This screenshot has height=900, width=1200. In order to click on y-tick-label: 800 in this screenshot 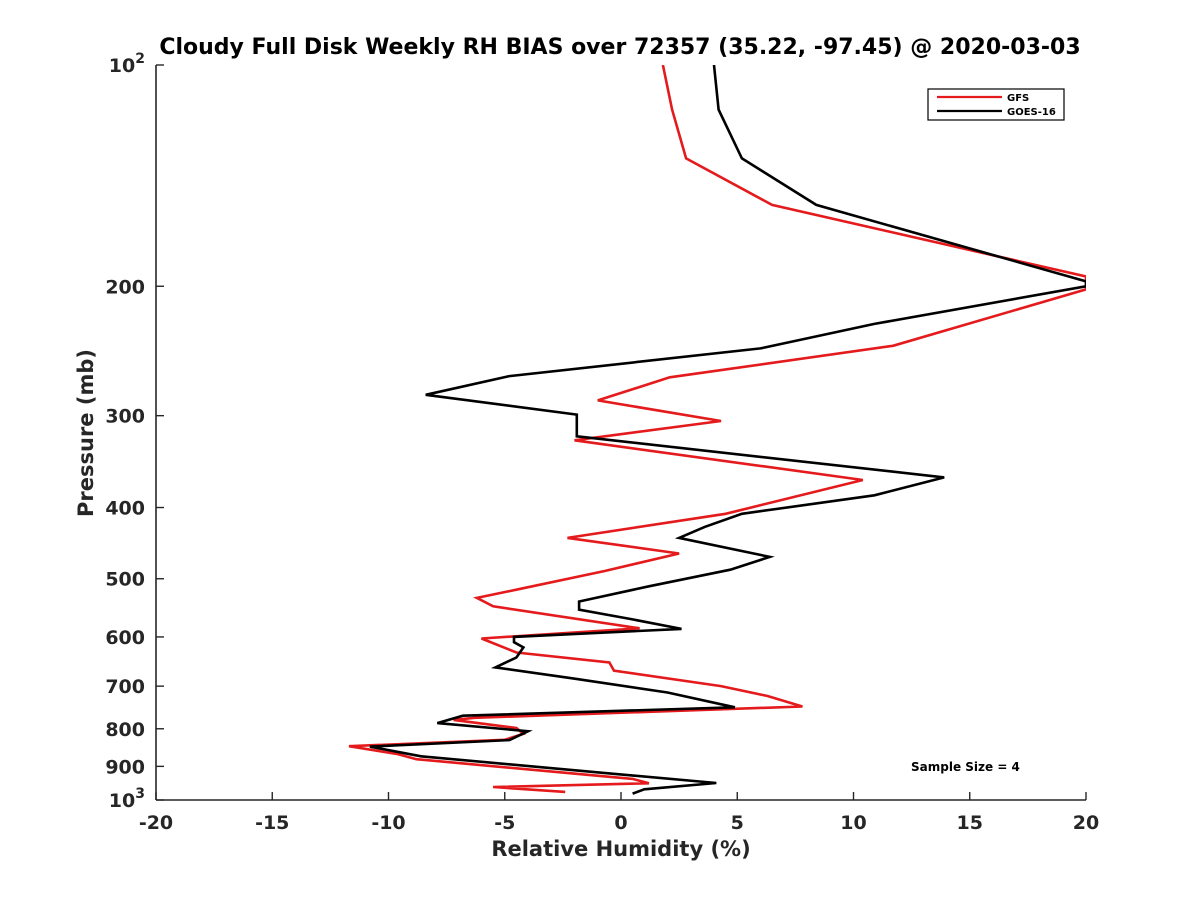, I will do `click(125, 730)`.